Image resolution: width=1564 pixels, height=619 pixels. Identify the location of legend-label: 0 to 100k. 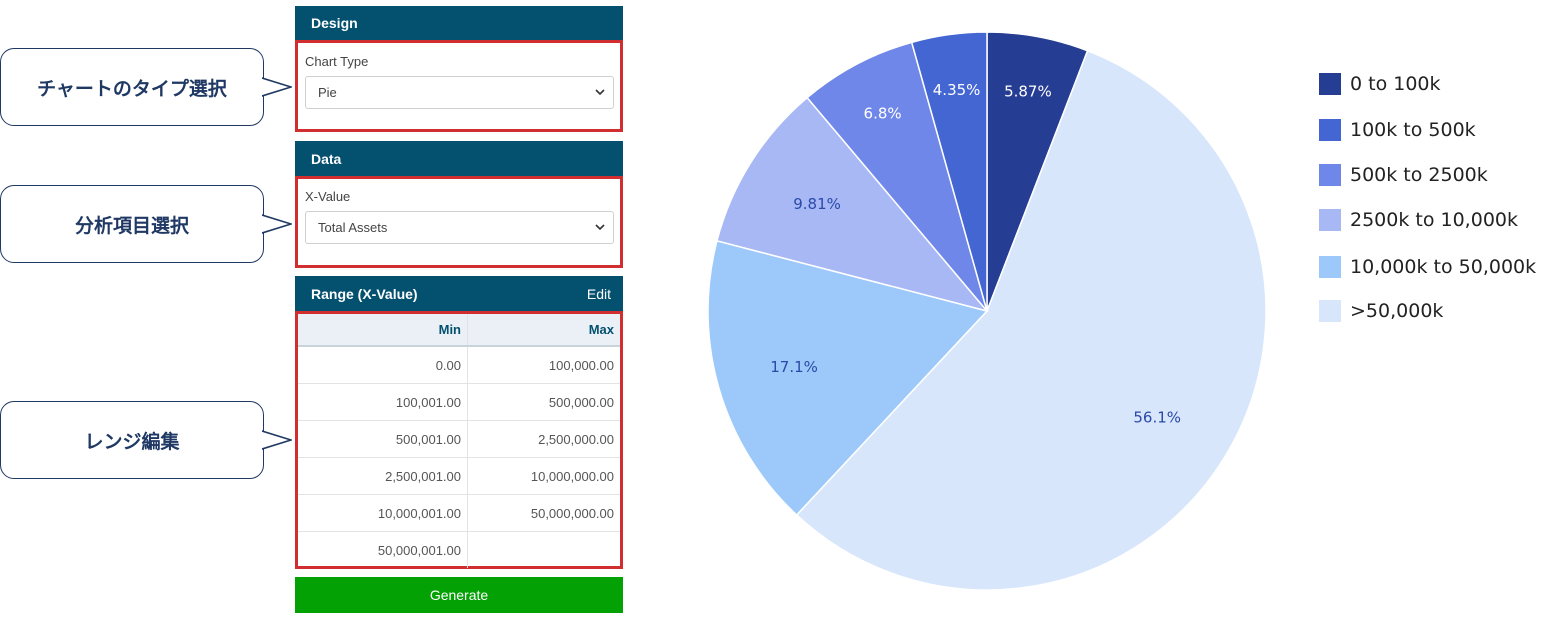
(1395, 84).